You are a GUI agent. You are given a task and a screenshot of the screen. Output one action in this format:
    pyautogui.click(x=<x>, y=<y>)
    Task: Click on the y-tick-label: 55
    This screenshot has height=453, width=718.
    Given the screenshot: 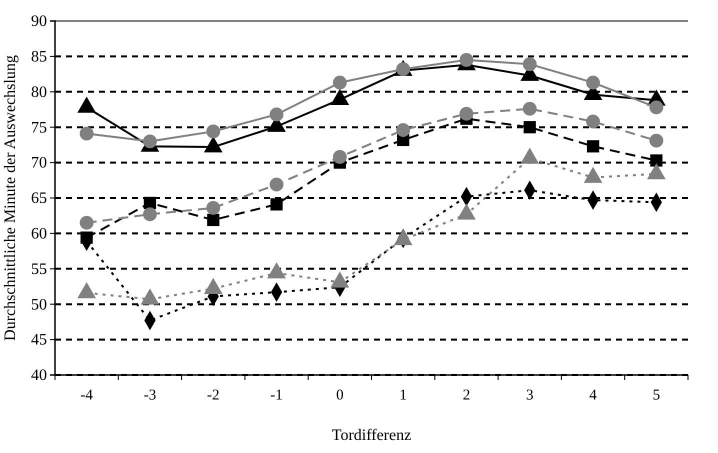 What is the action you would take?
    pyautogui.click(x=39, y=269)
    